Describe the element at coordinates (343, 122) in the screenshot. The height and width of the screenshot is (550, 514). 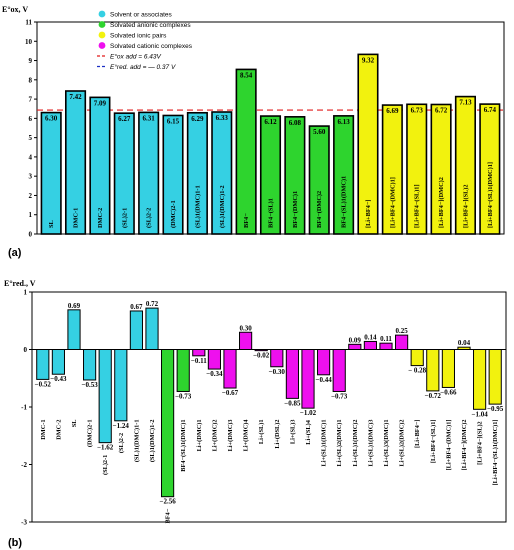
I see `chart-a-value-label: 6.13` at that location.